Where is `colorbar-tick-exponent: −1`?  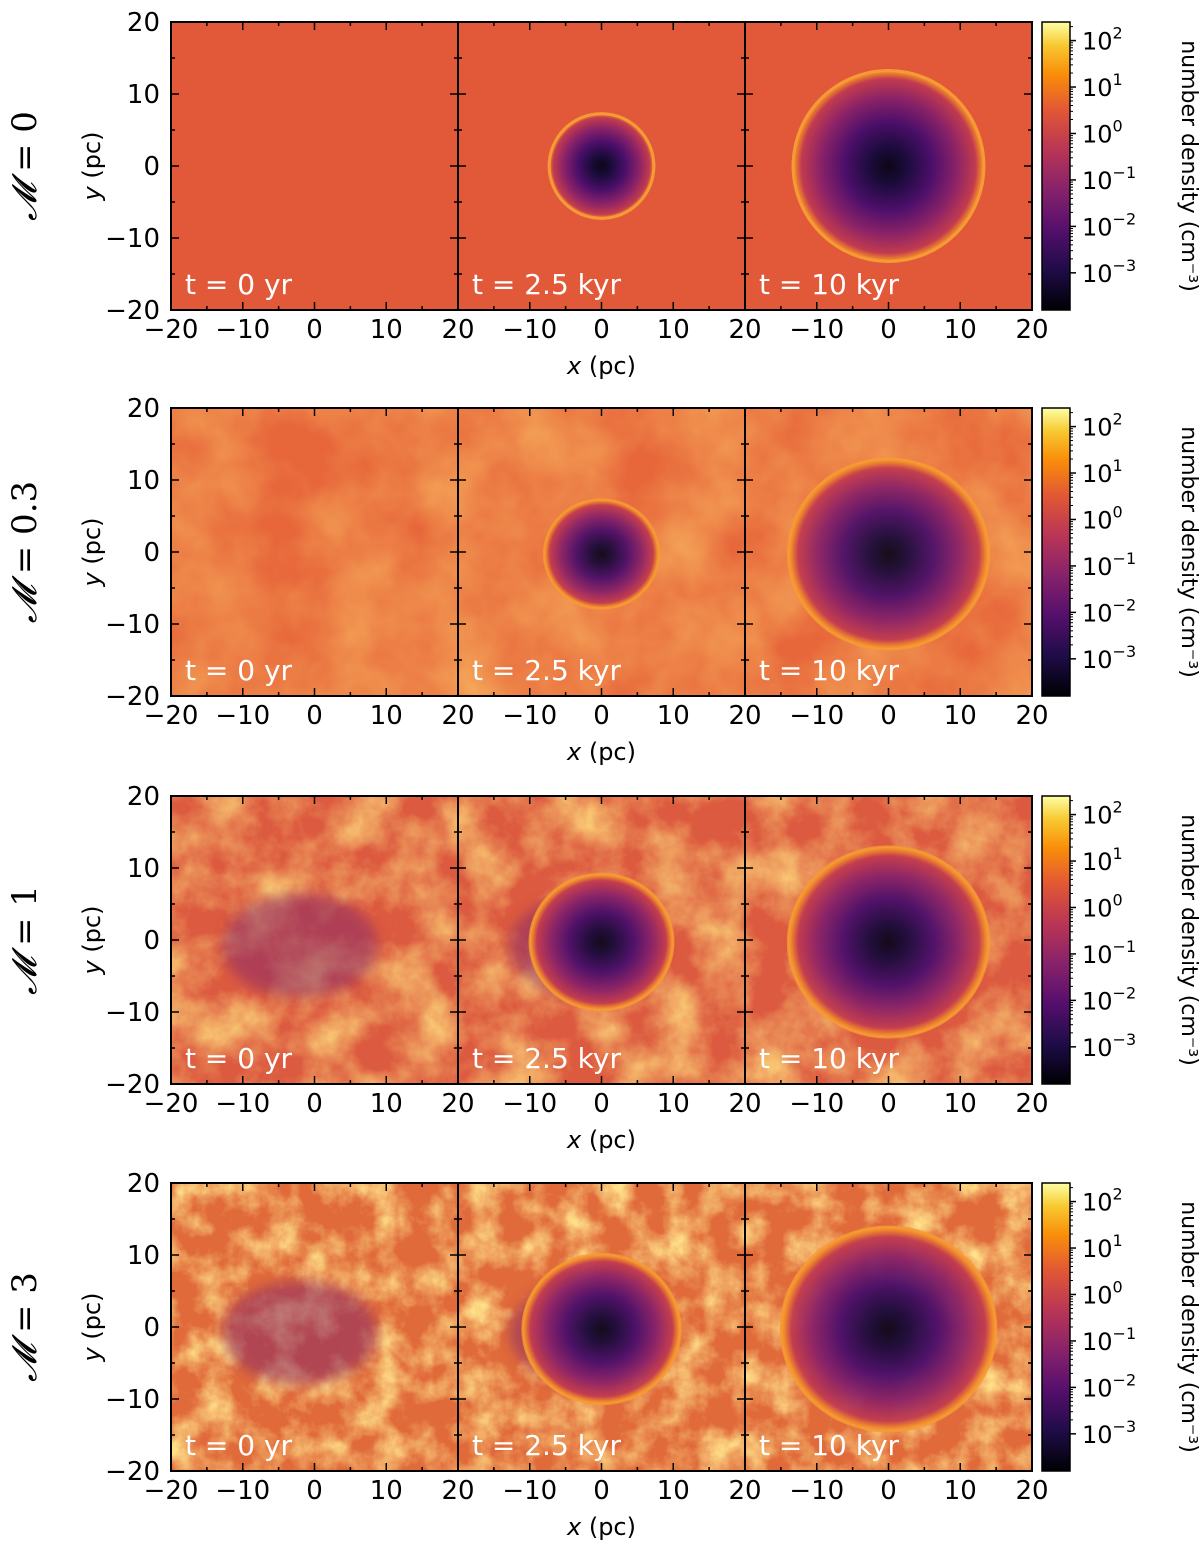 colorbar-tick-exponent: −1 is located at coordinates (1125, 172).